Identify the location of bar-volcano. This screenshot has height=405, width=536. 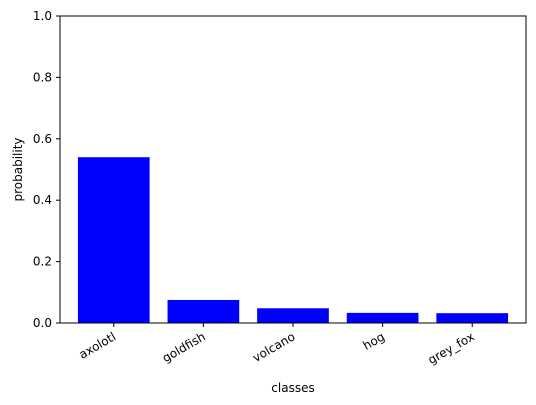
(293, 315).